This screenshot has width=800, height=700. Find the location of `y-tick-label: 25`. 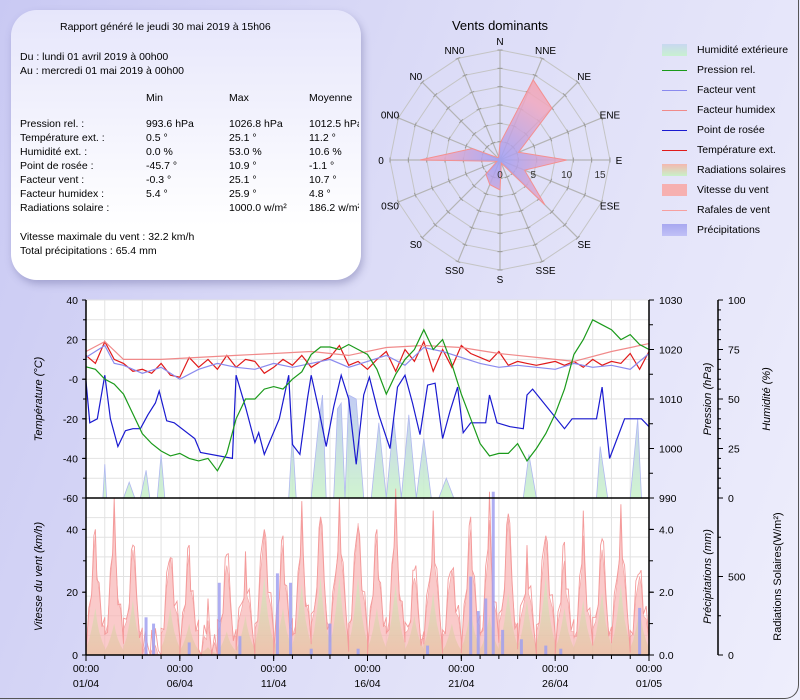

y-tick-label: 25 is located at coordinates (734, 450).